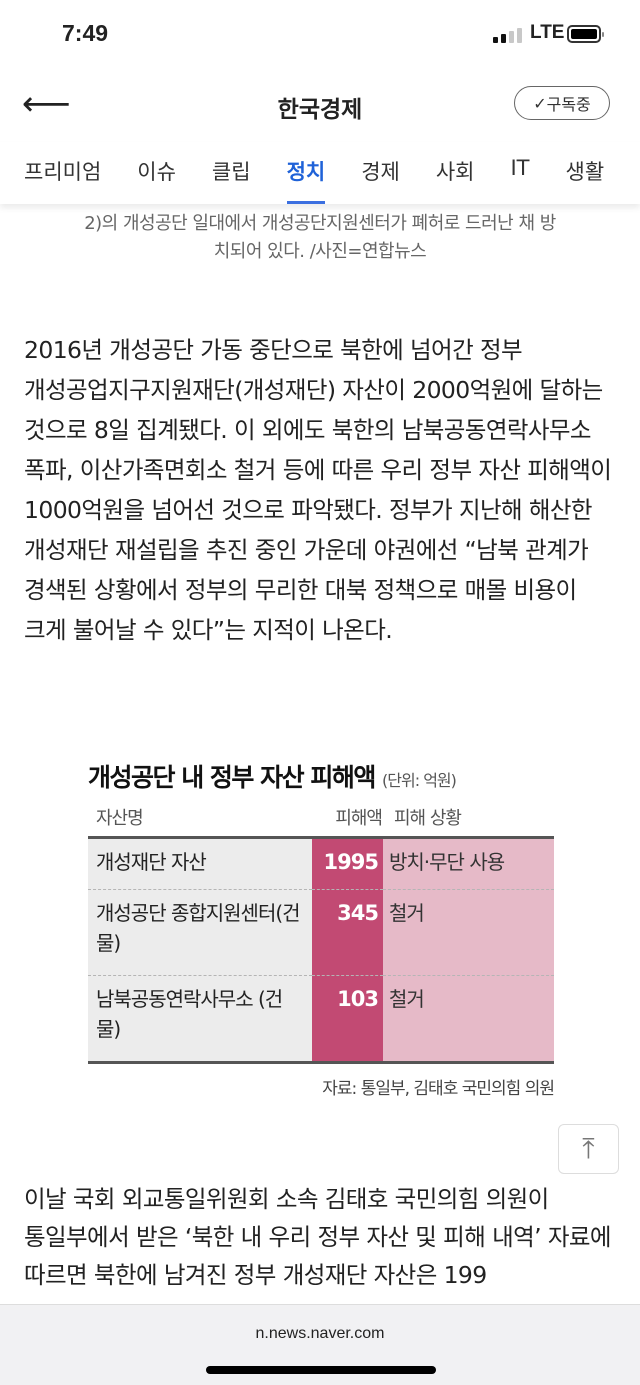 The height and width of the screenshot is (1385, 640). I want to click on scroll-to-top-button: ⤒, so click(588, 1149).